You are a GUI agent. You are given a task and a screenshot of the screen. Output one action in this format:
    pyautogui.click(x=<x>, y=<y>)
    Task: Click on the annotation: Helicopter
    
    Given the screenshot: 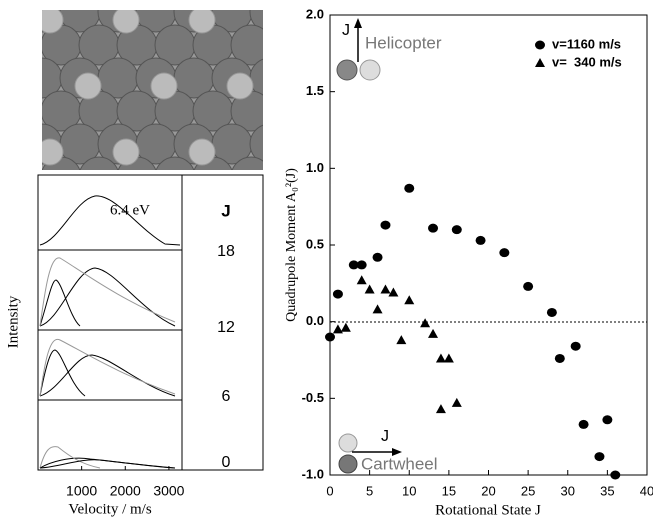 What is the action you would take?
    pyautogui.click(x=403, y=42)
    